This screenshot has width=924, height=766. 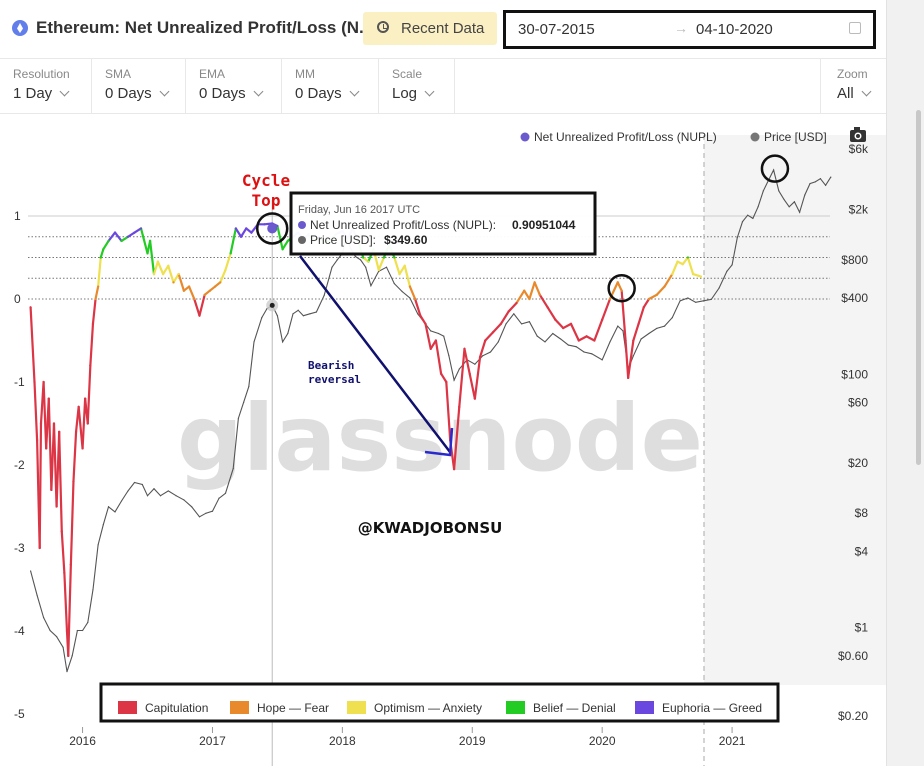 I want to click on x-tick-label: 2021, so click(x=732, y=741).